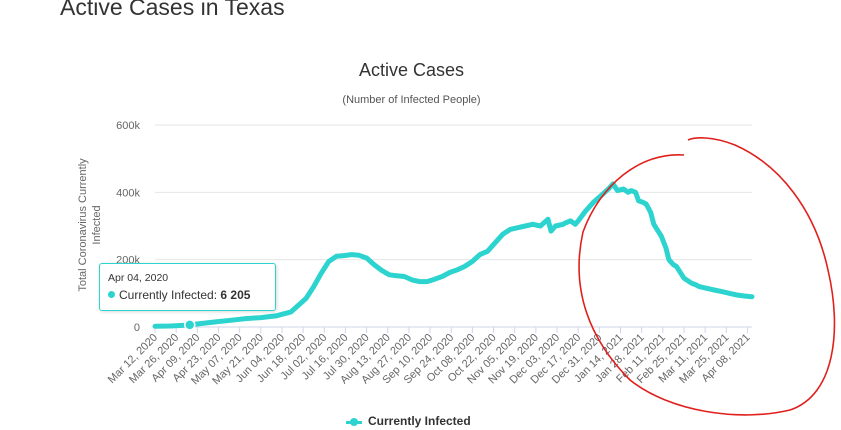 The width and height of the screenshot is (841, 430). I want to click on page-heading: Active Cases in Texas, so click(172, 10).